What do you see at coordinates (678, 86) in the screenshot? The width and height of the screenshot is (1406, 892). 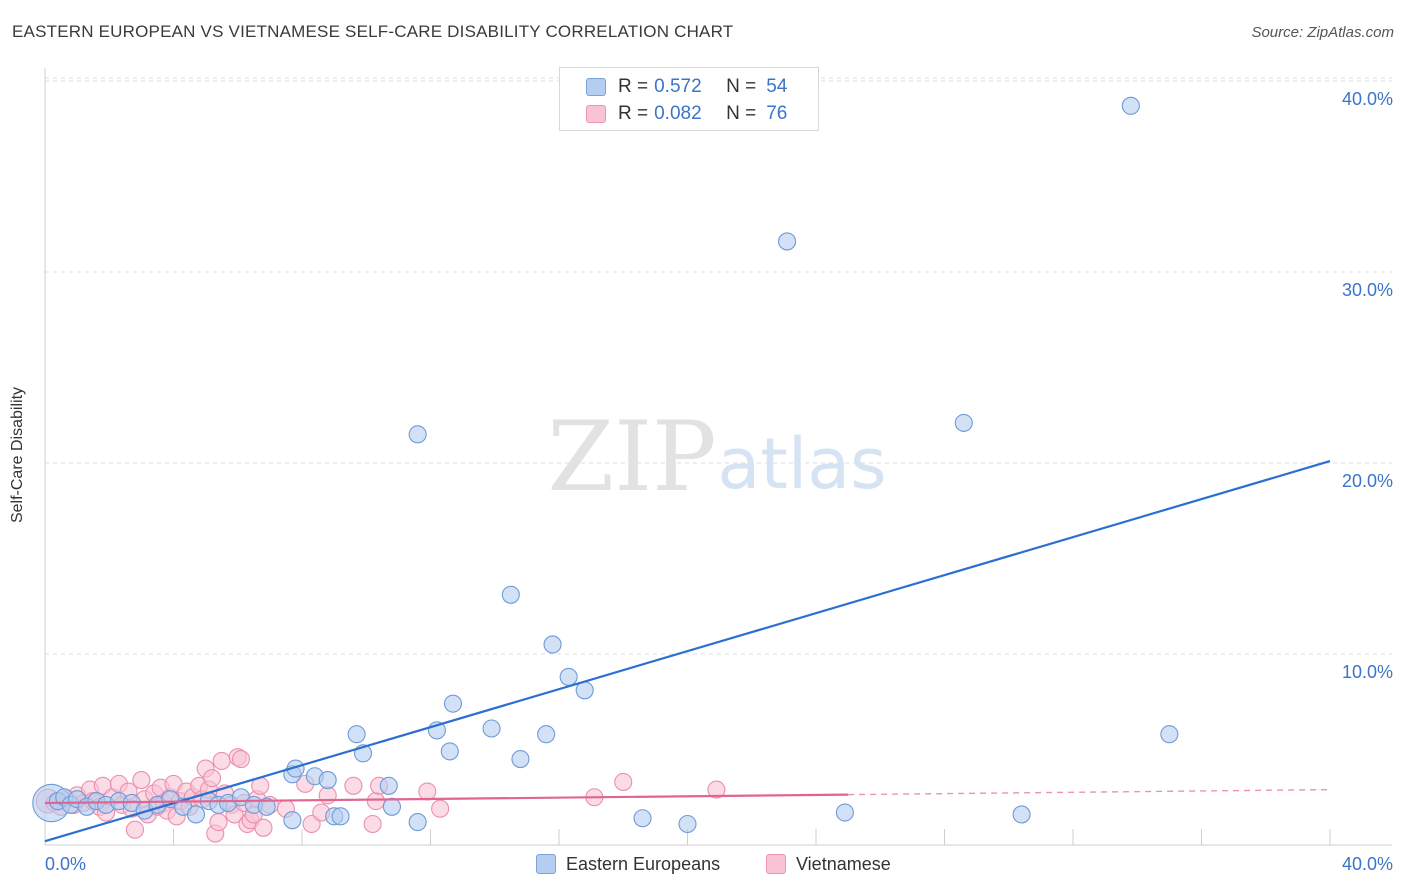 I see `legend-r-value: 0.572` at bounding box center [678, 86].